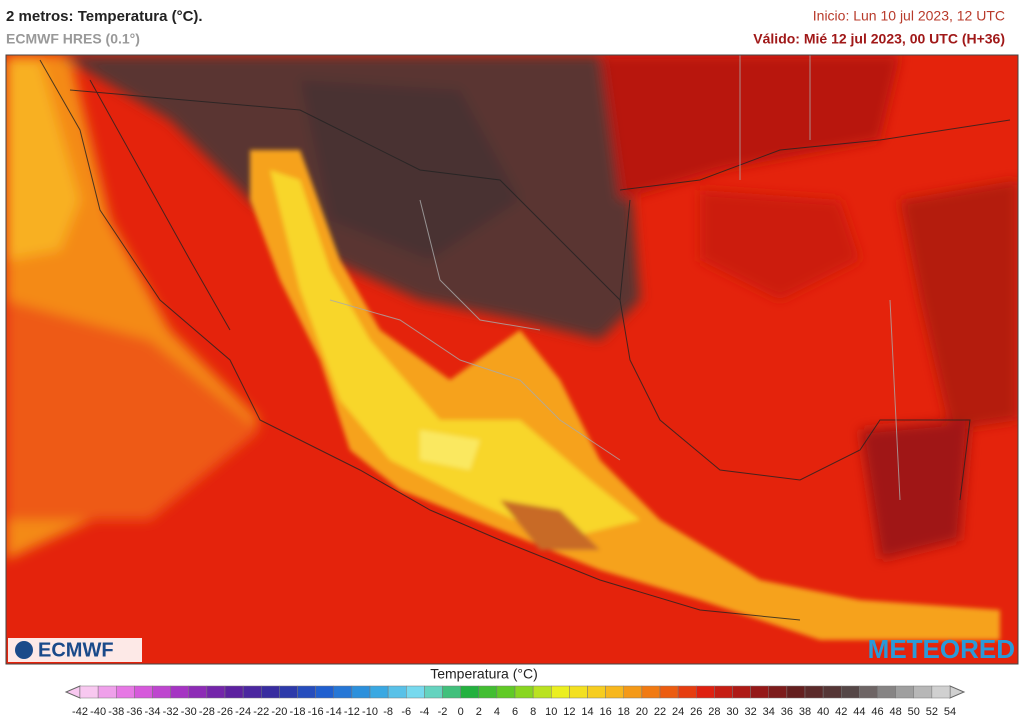 The width and height of the screenshot is (1024, 725). What do you see at coordinates (732, 712) in the screenshot?
I see `colorbar-tick-label: 30` at bounding box center [732, 712].